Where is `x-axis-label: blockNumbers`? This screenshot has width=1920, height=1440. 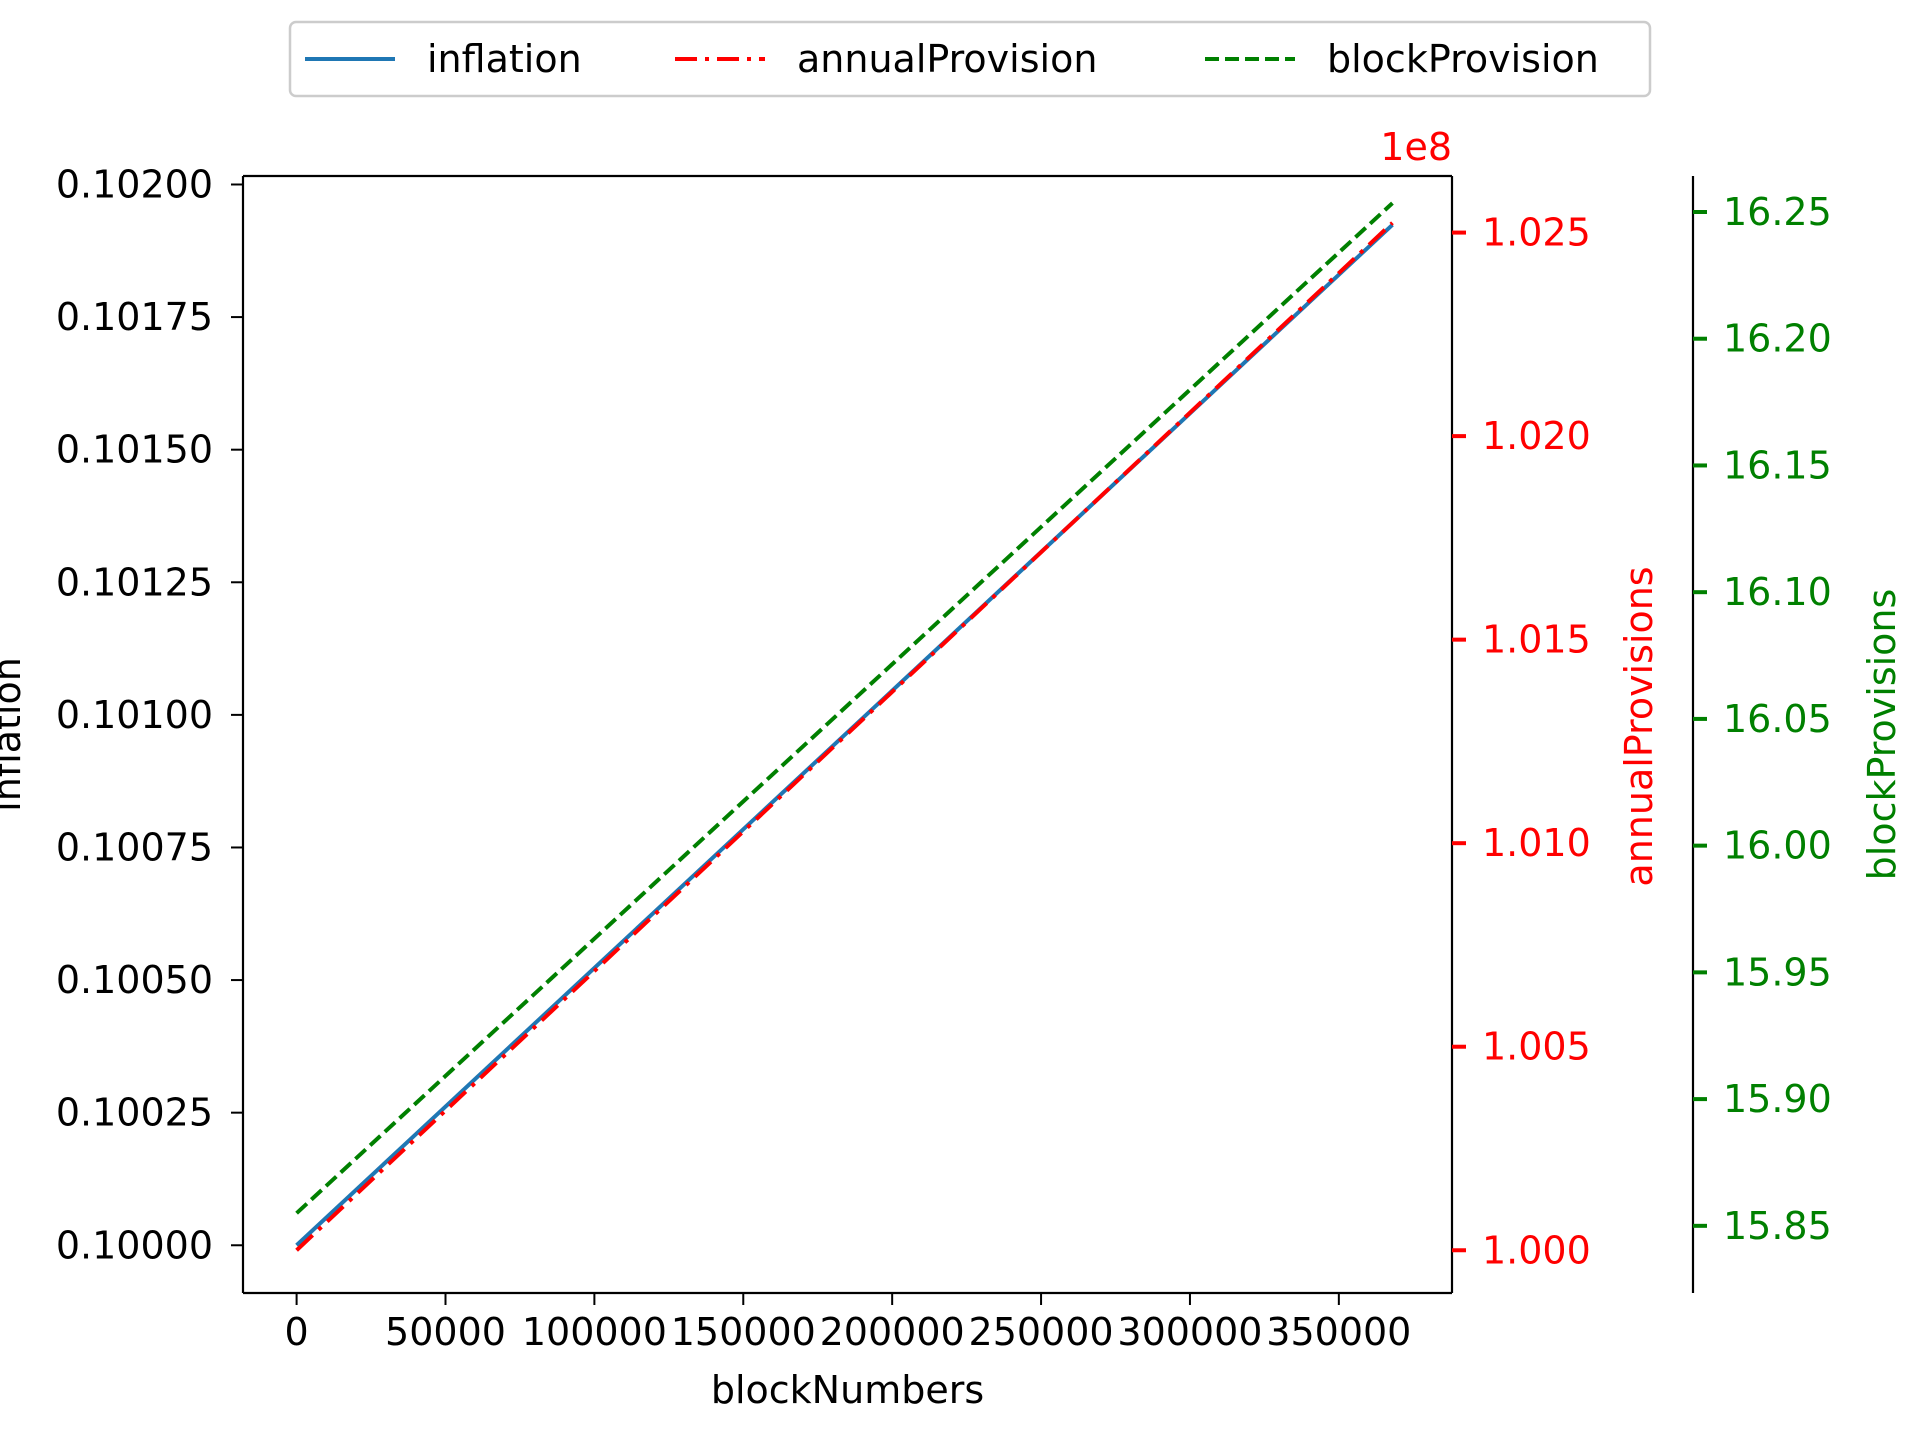 x-axis-label: blockNumbers is located at coordinates (847, 1390).